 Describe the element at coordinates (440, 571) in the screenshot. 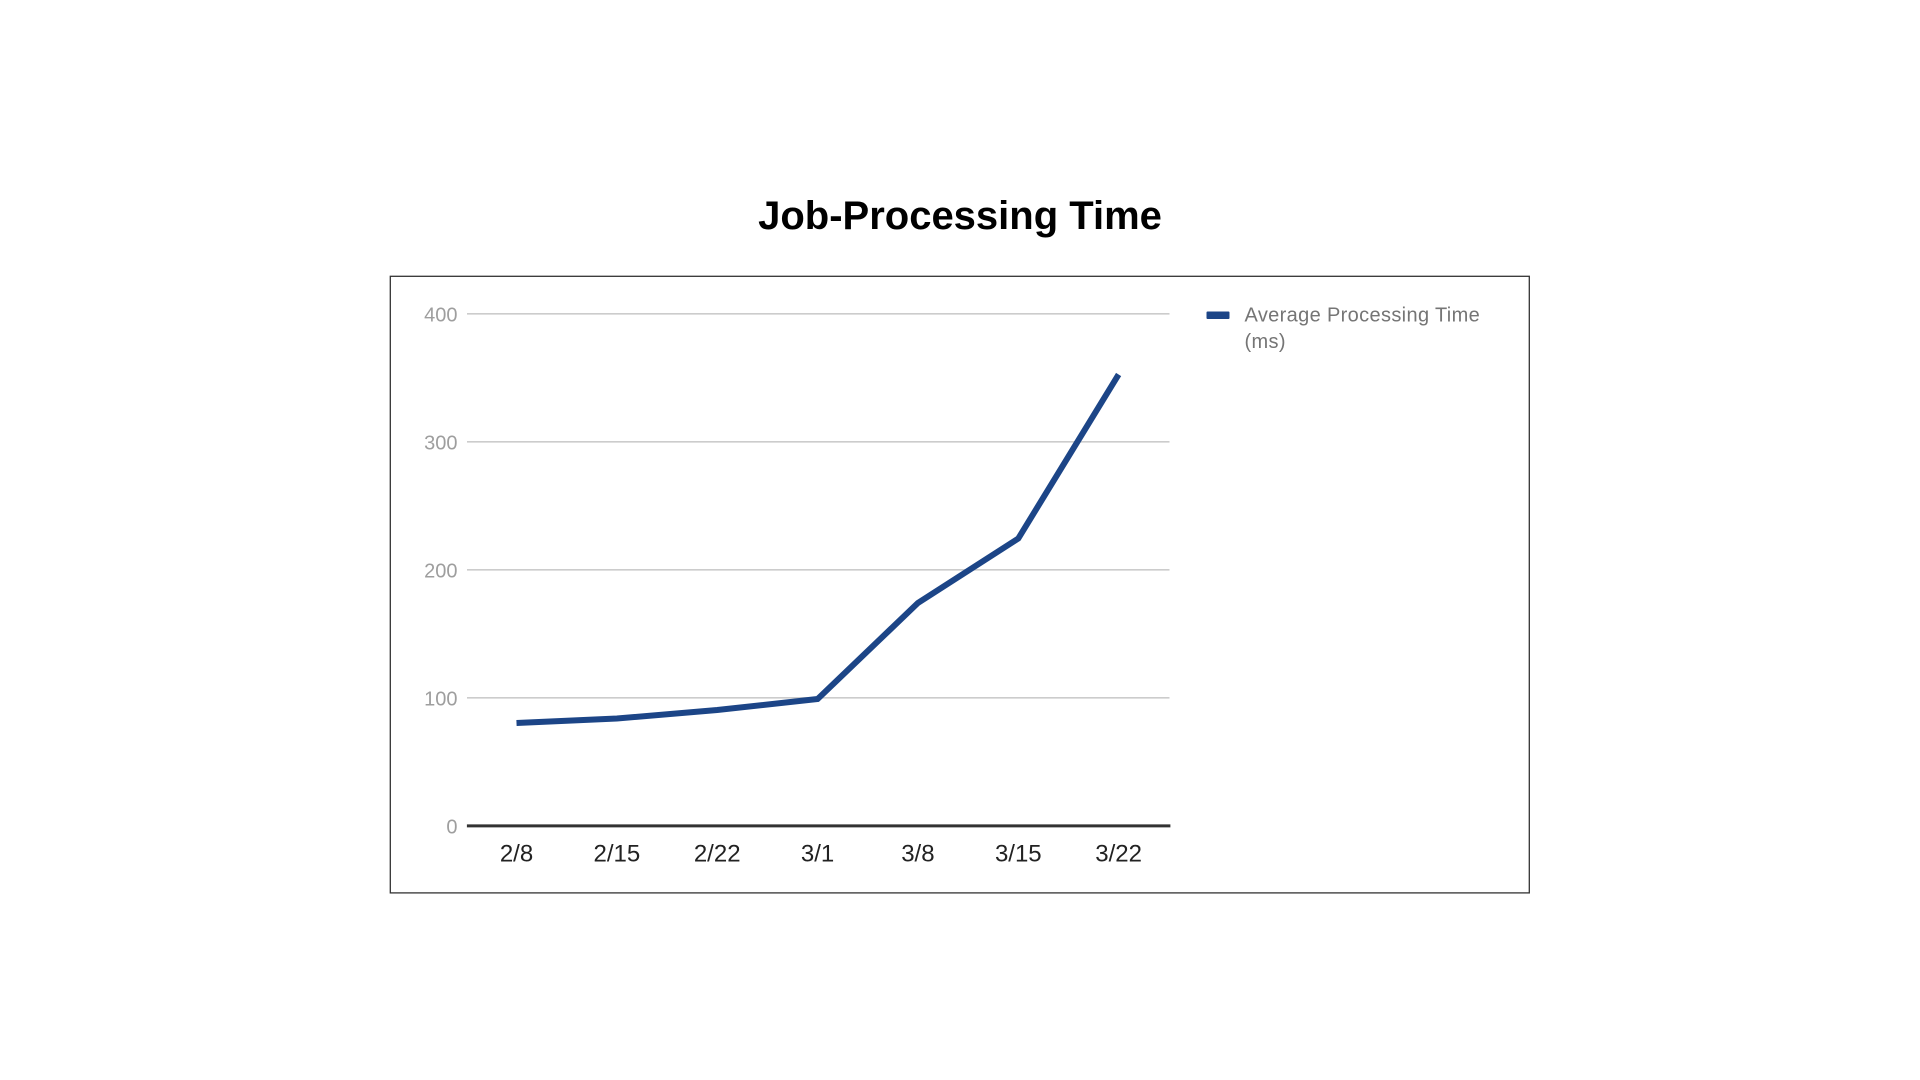

I see `svg-text: 200` at that location.